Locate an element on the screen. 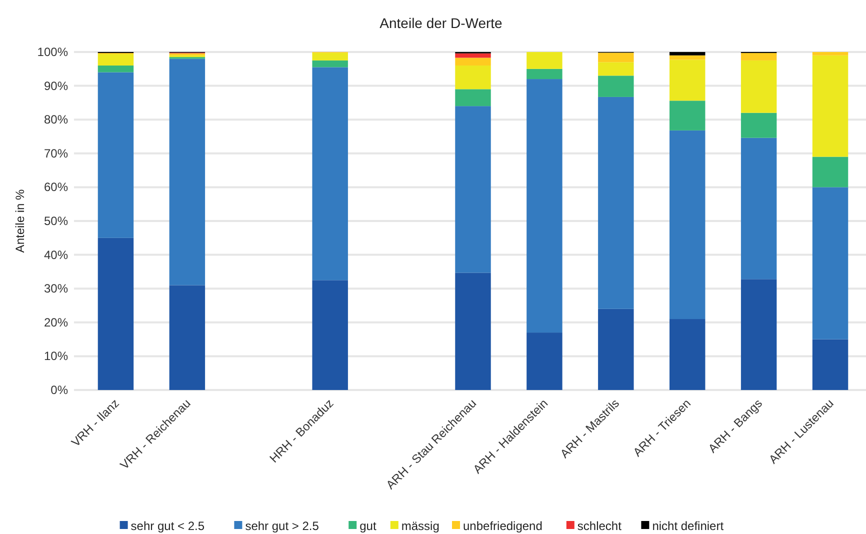  y-tick-label: 30% is located at coordinates (56, 289).